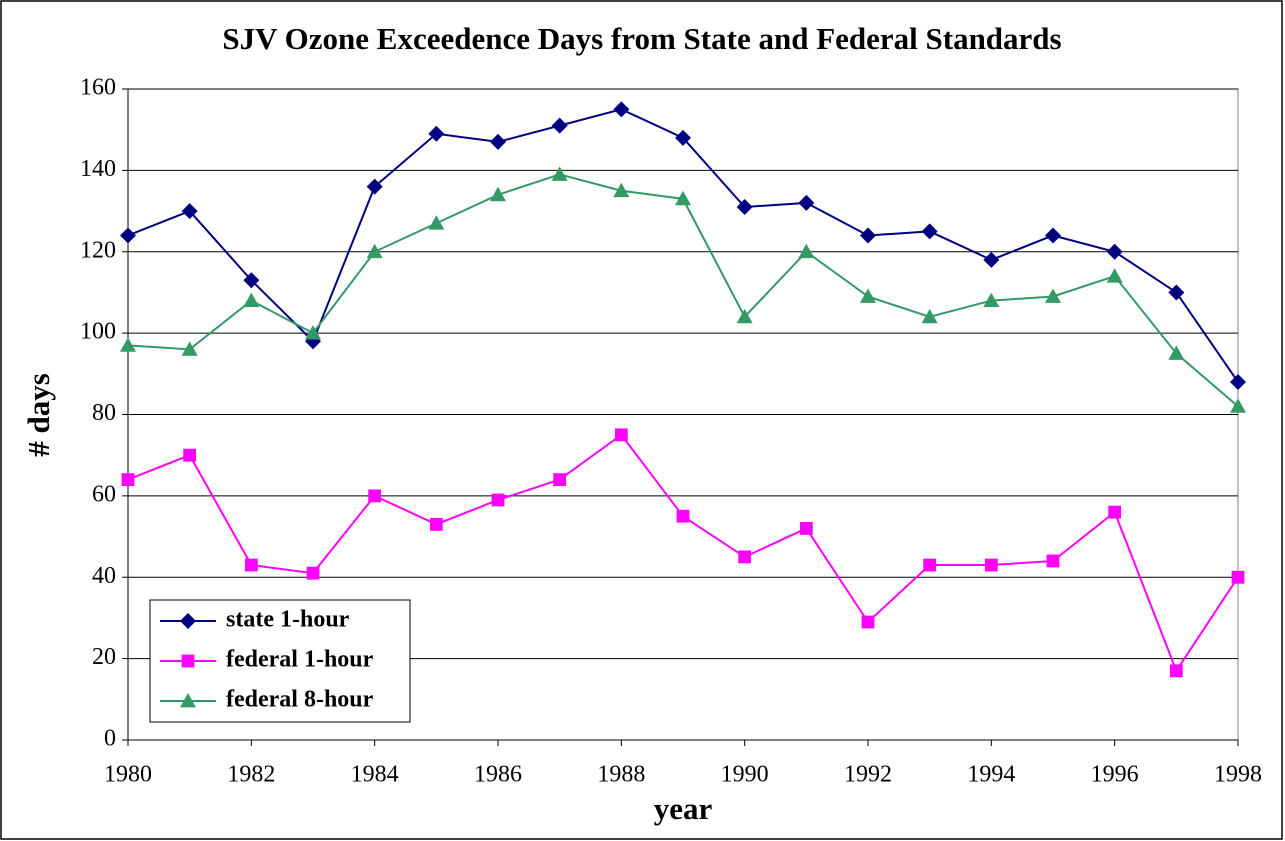 The width and height of the screenshot is (1285, 841). Describe the element at coordinates (251, 775) in the screenshot. I see `x-tick-label: 1982` at that location.